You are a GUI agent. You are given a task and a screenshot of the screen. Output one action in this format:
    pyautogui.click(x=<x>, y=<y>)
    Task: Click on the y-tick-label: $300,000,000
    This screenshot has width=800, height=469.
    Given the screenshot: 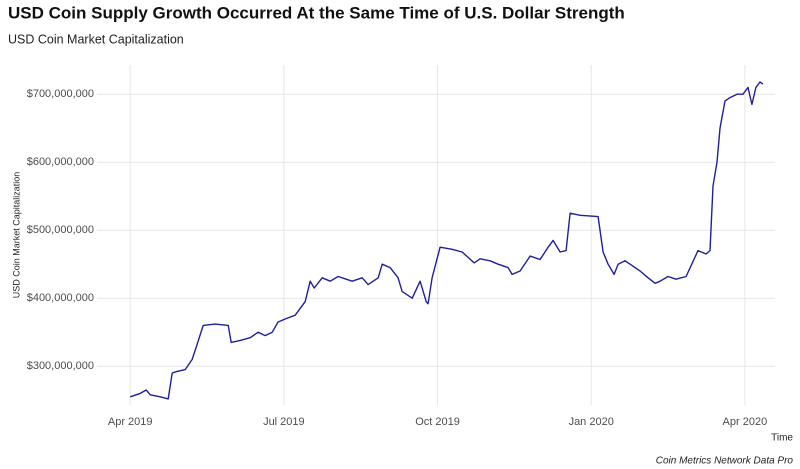 What is the action you would take?
    pyautogui.click(x=60, y=366)
    